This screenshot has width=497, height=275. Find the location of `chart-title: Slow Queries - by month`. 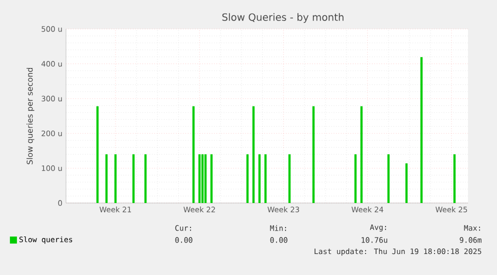

chart-title: Slow Queries - by month is located at coordinates (283, 18).